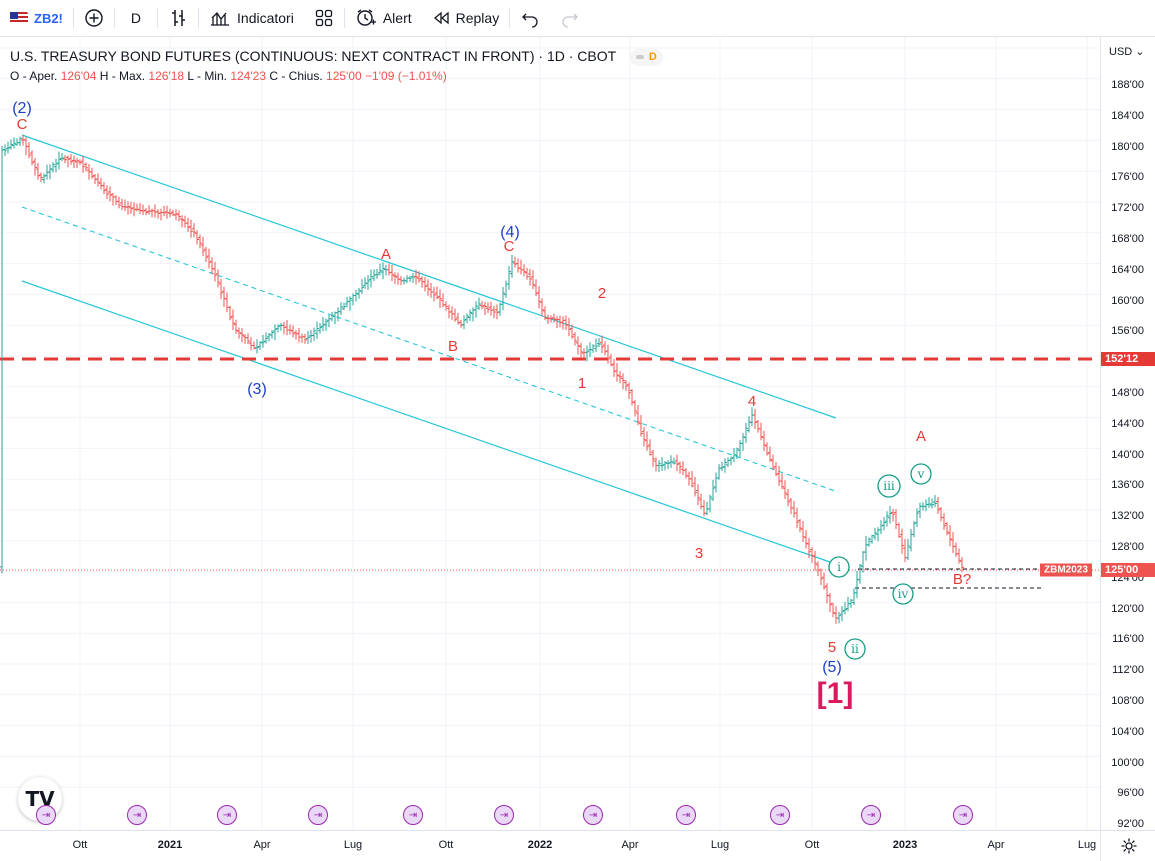 The width and height of the screenshot is (1155, 861). Describe the element at coordinates (530, 18) in the screenshot. I see `undo-button` at that location.